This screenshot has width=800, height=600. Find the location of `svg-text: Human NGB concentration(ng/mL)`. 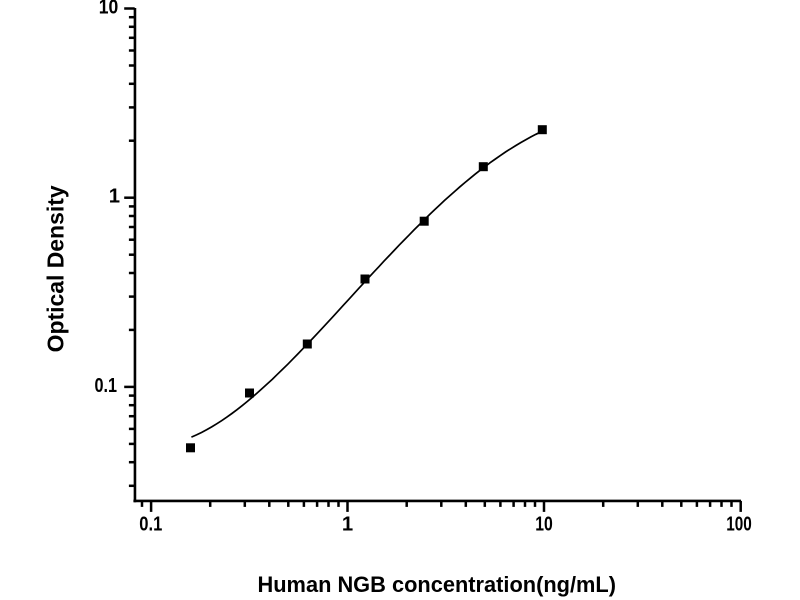

svg-text: Human NGB concentration(ng/mL) is located at coordinates (437, 584).